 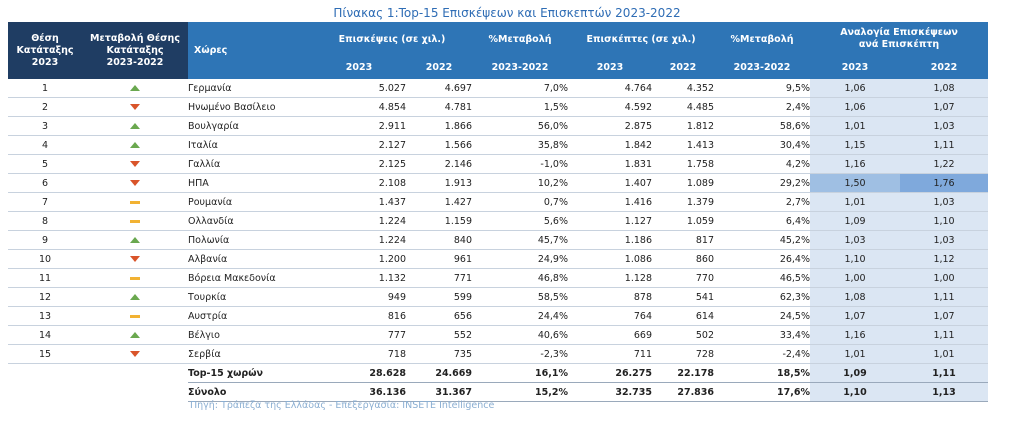 I want to click on visits-pct-cell: 24,4%, so click(x=520, y=316).